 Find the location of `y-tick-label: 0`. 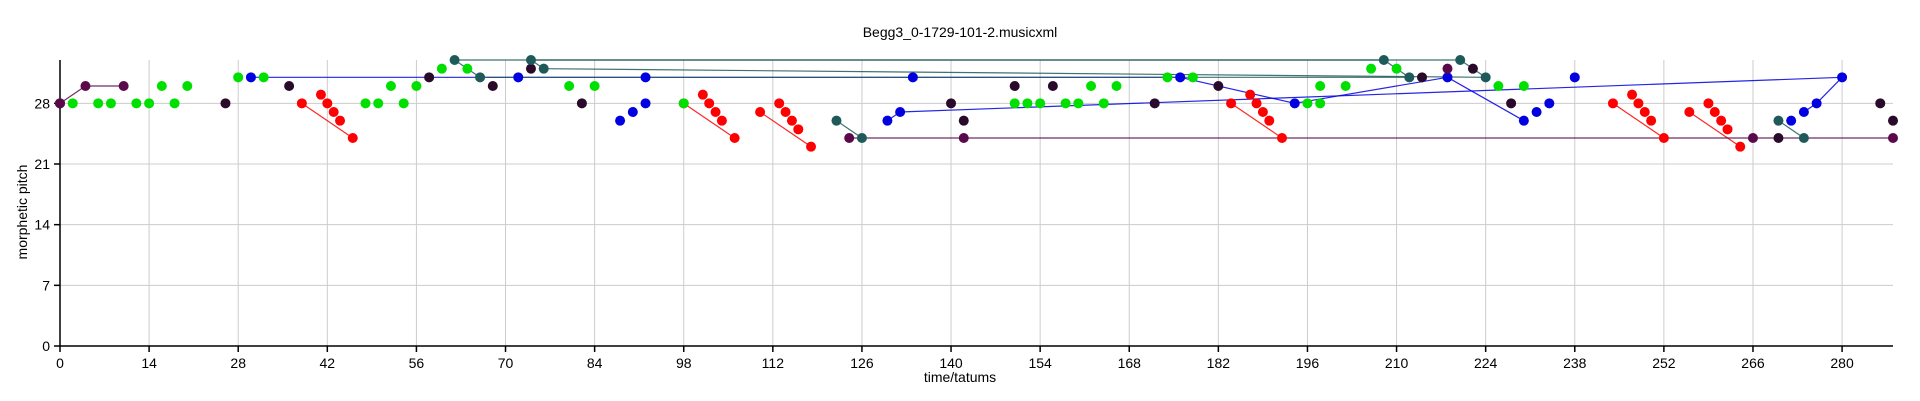

y-tick-label: 0 is located at coordinates (46, 346).